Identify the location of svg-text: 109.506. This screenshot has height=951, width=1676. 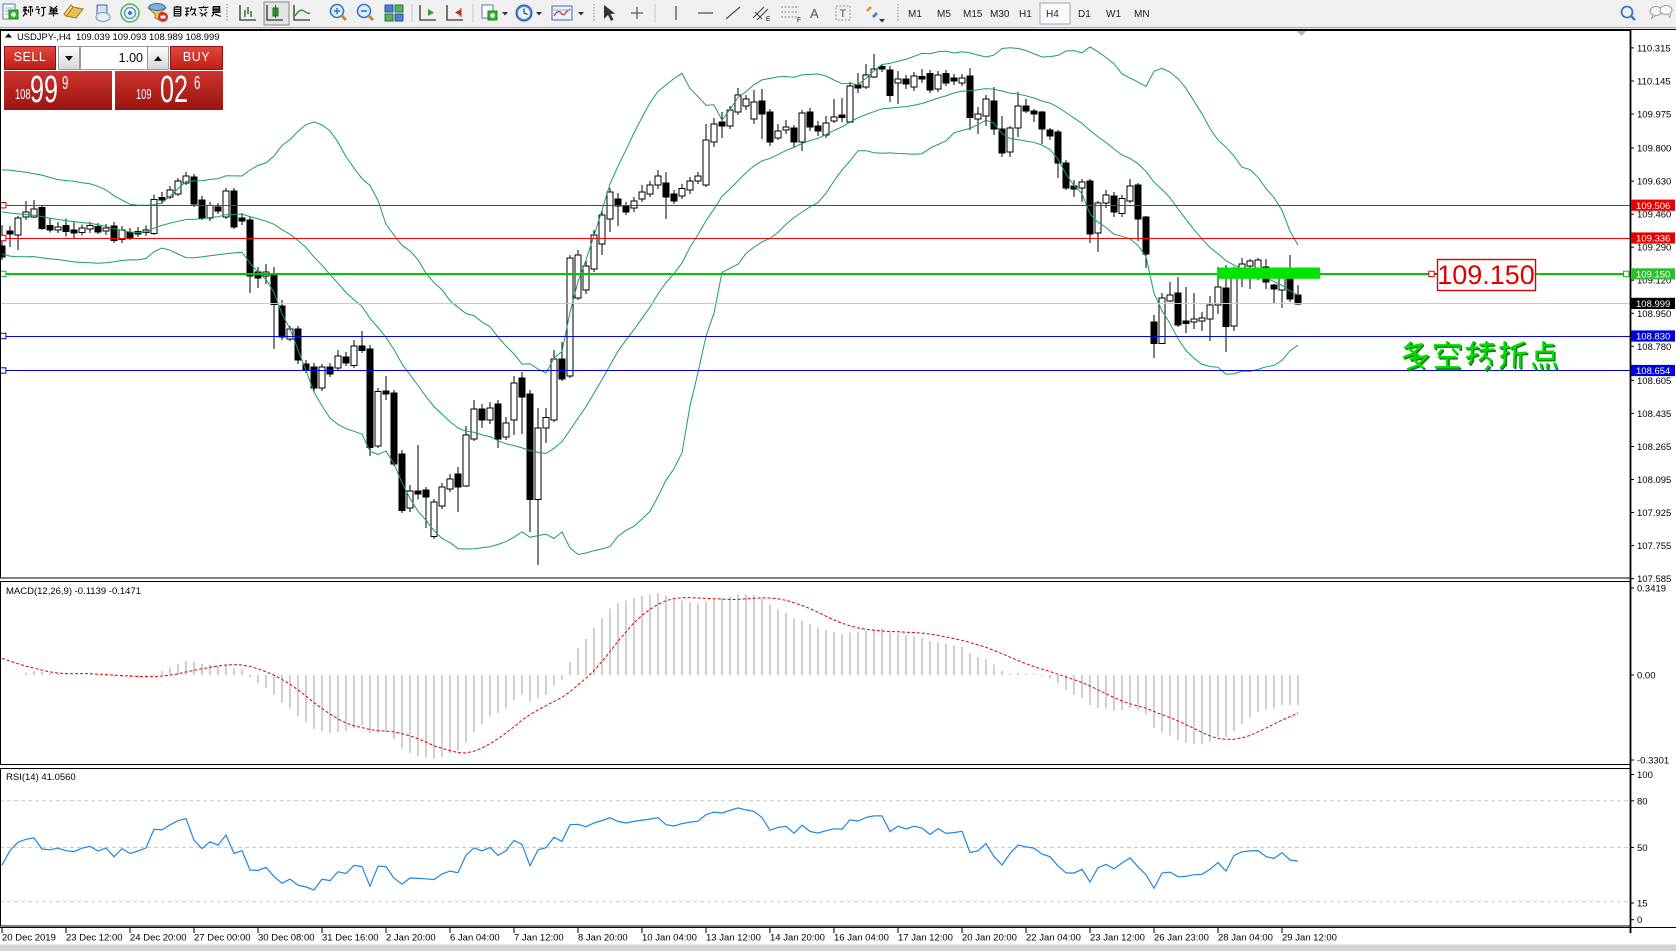
(1653, 206).